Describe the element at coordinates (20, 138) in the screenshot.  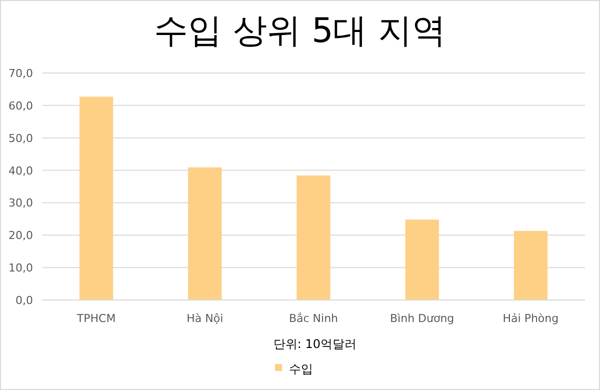
I see `y-tick-label: 50,0` at that location.